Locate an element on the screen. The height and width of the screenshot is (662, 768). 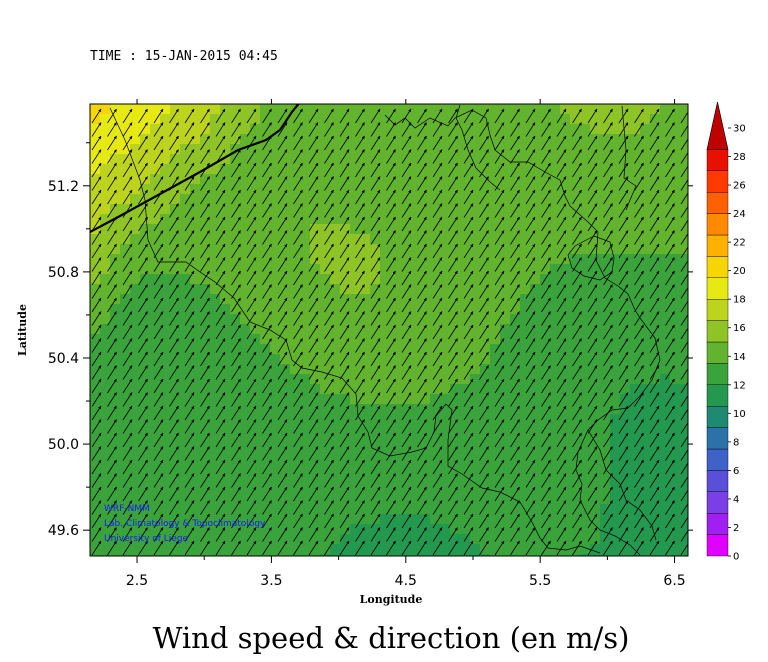
border-line is located at coordinates (629, 158).